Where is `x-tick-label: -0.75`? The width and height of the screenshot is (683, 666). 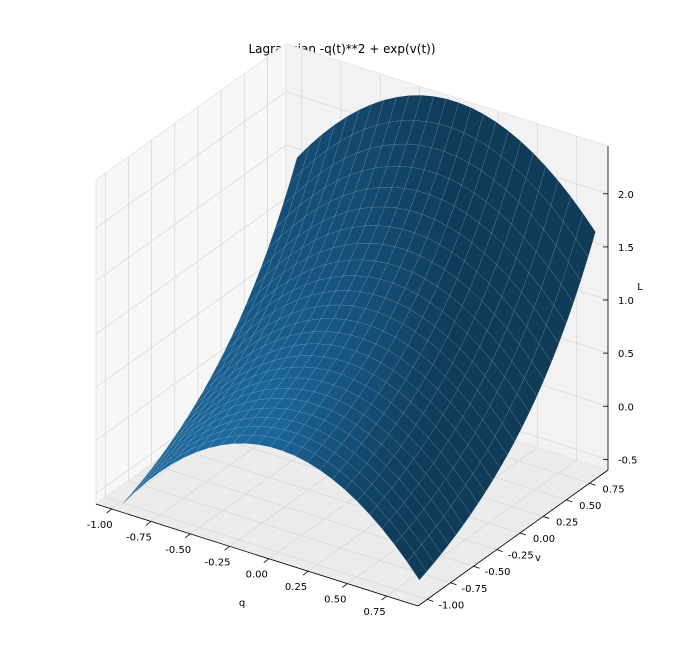
x-tick-label: -0.75 is located at coordinates (139, 537).